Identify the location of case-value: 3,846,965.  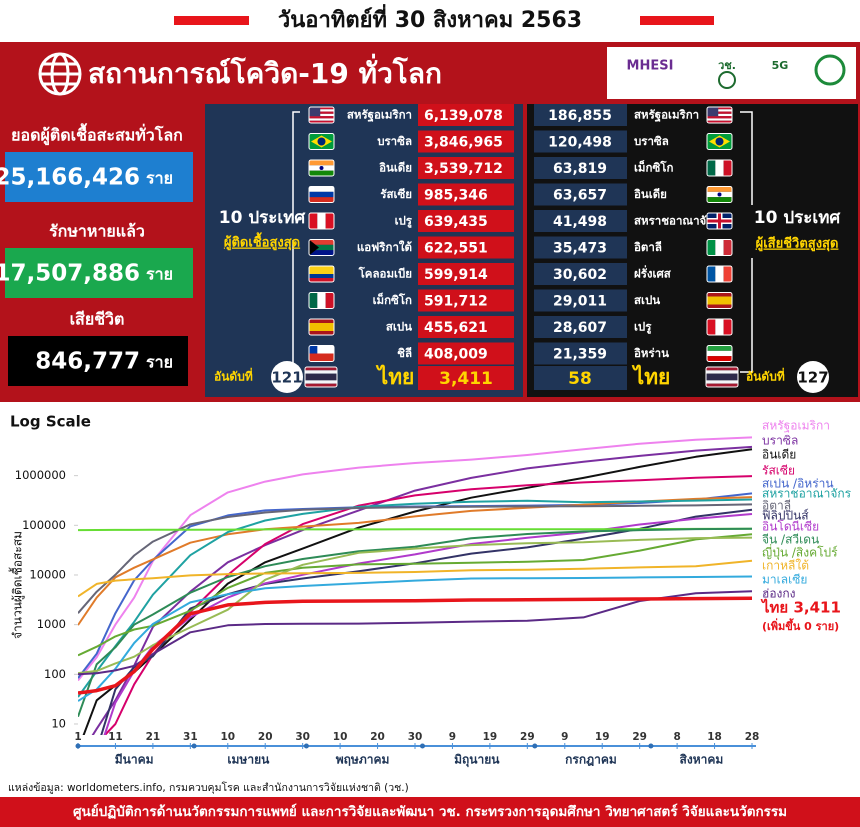
(463, 143).